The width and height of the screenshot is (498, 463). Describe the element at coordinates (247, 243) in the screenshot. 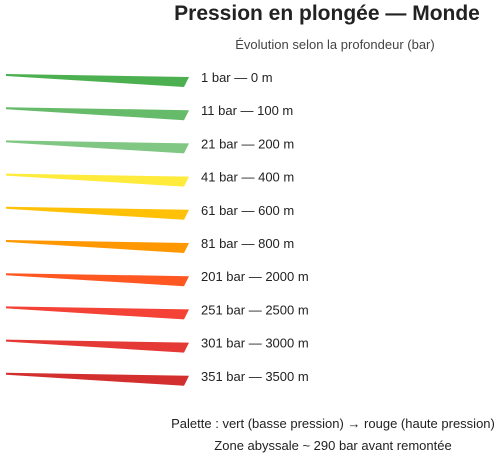

I see `depth-label: 81 bar — 800 m` at that location.